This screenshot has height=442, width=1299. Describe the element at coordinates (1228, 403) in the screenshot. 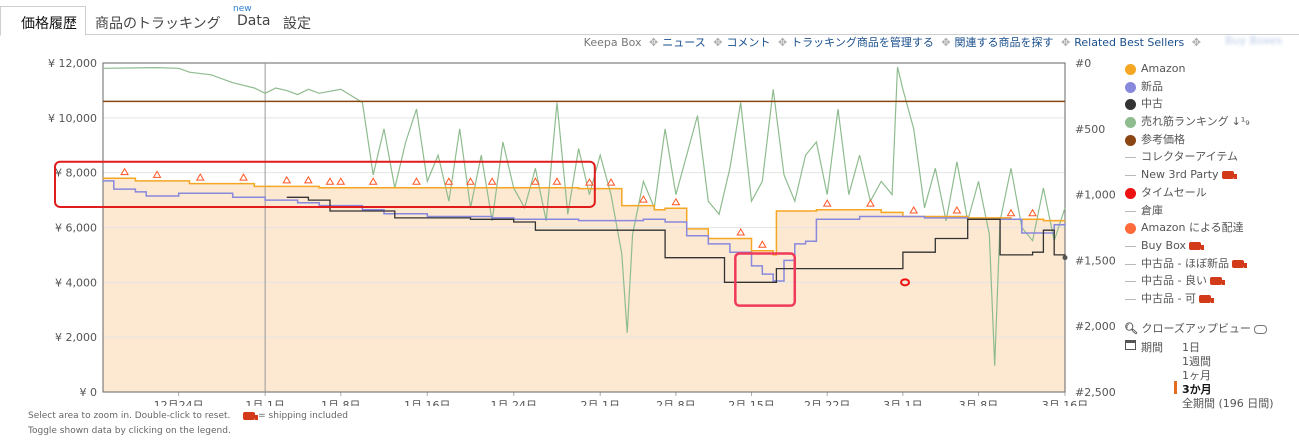

I see `period-option-all: 全期間 (196 日間)` at that location.